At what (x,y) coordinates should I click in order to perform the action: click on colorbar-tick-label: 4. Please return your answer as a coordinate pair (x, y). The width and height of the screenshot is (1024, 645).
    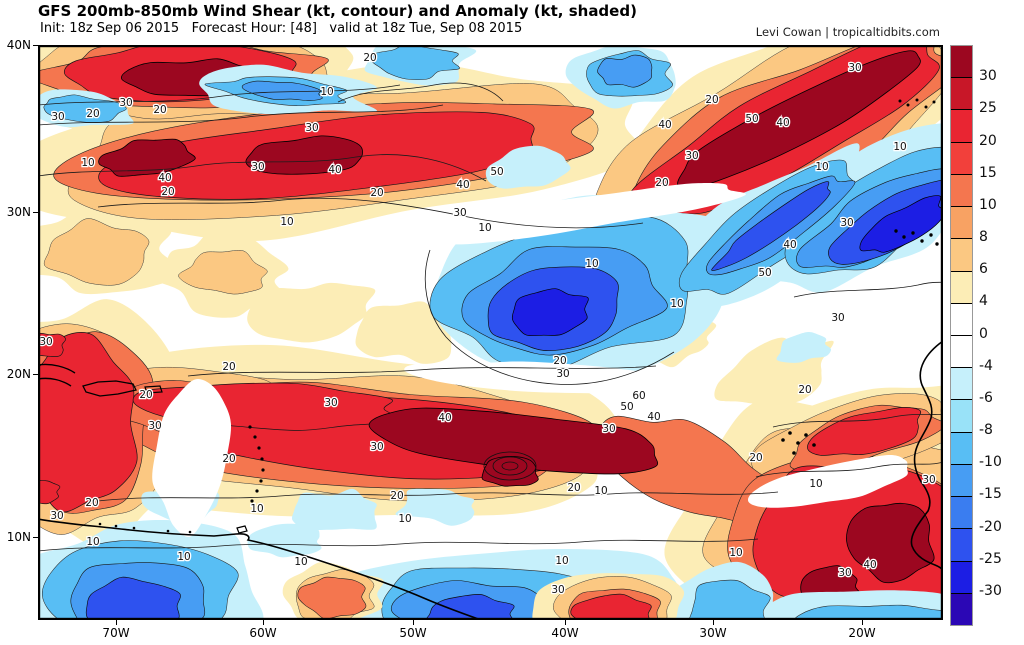
    Looking at the image, I should click on (983, 301).